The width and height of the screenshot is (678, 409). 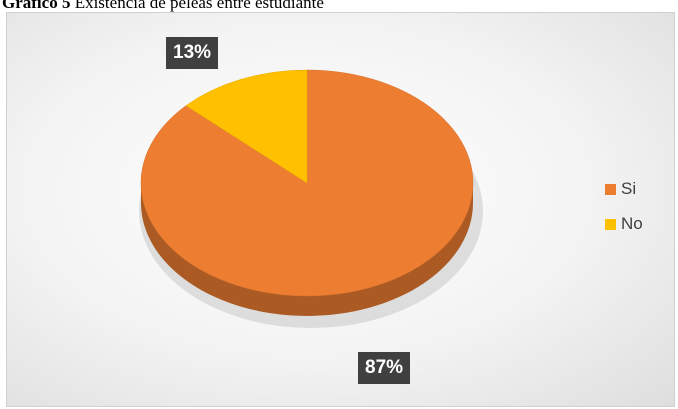 What do you see at coordinates (192, 53) in the screenshot?
I see `data-label-no: 13%` at bounding box center [192, 53].